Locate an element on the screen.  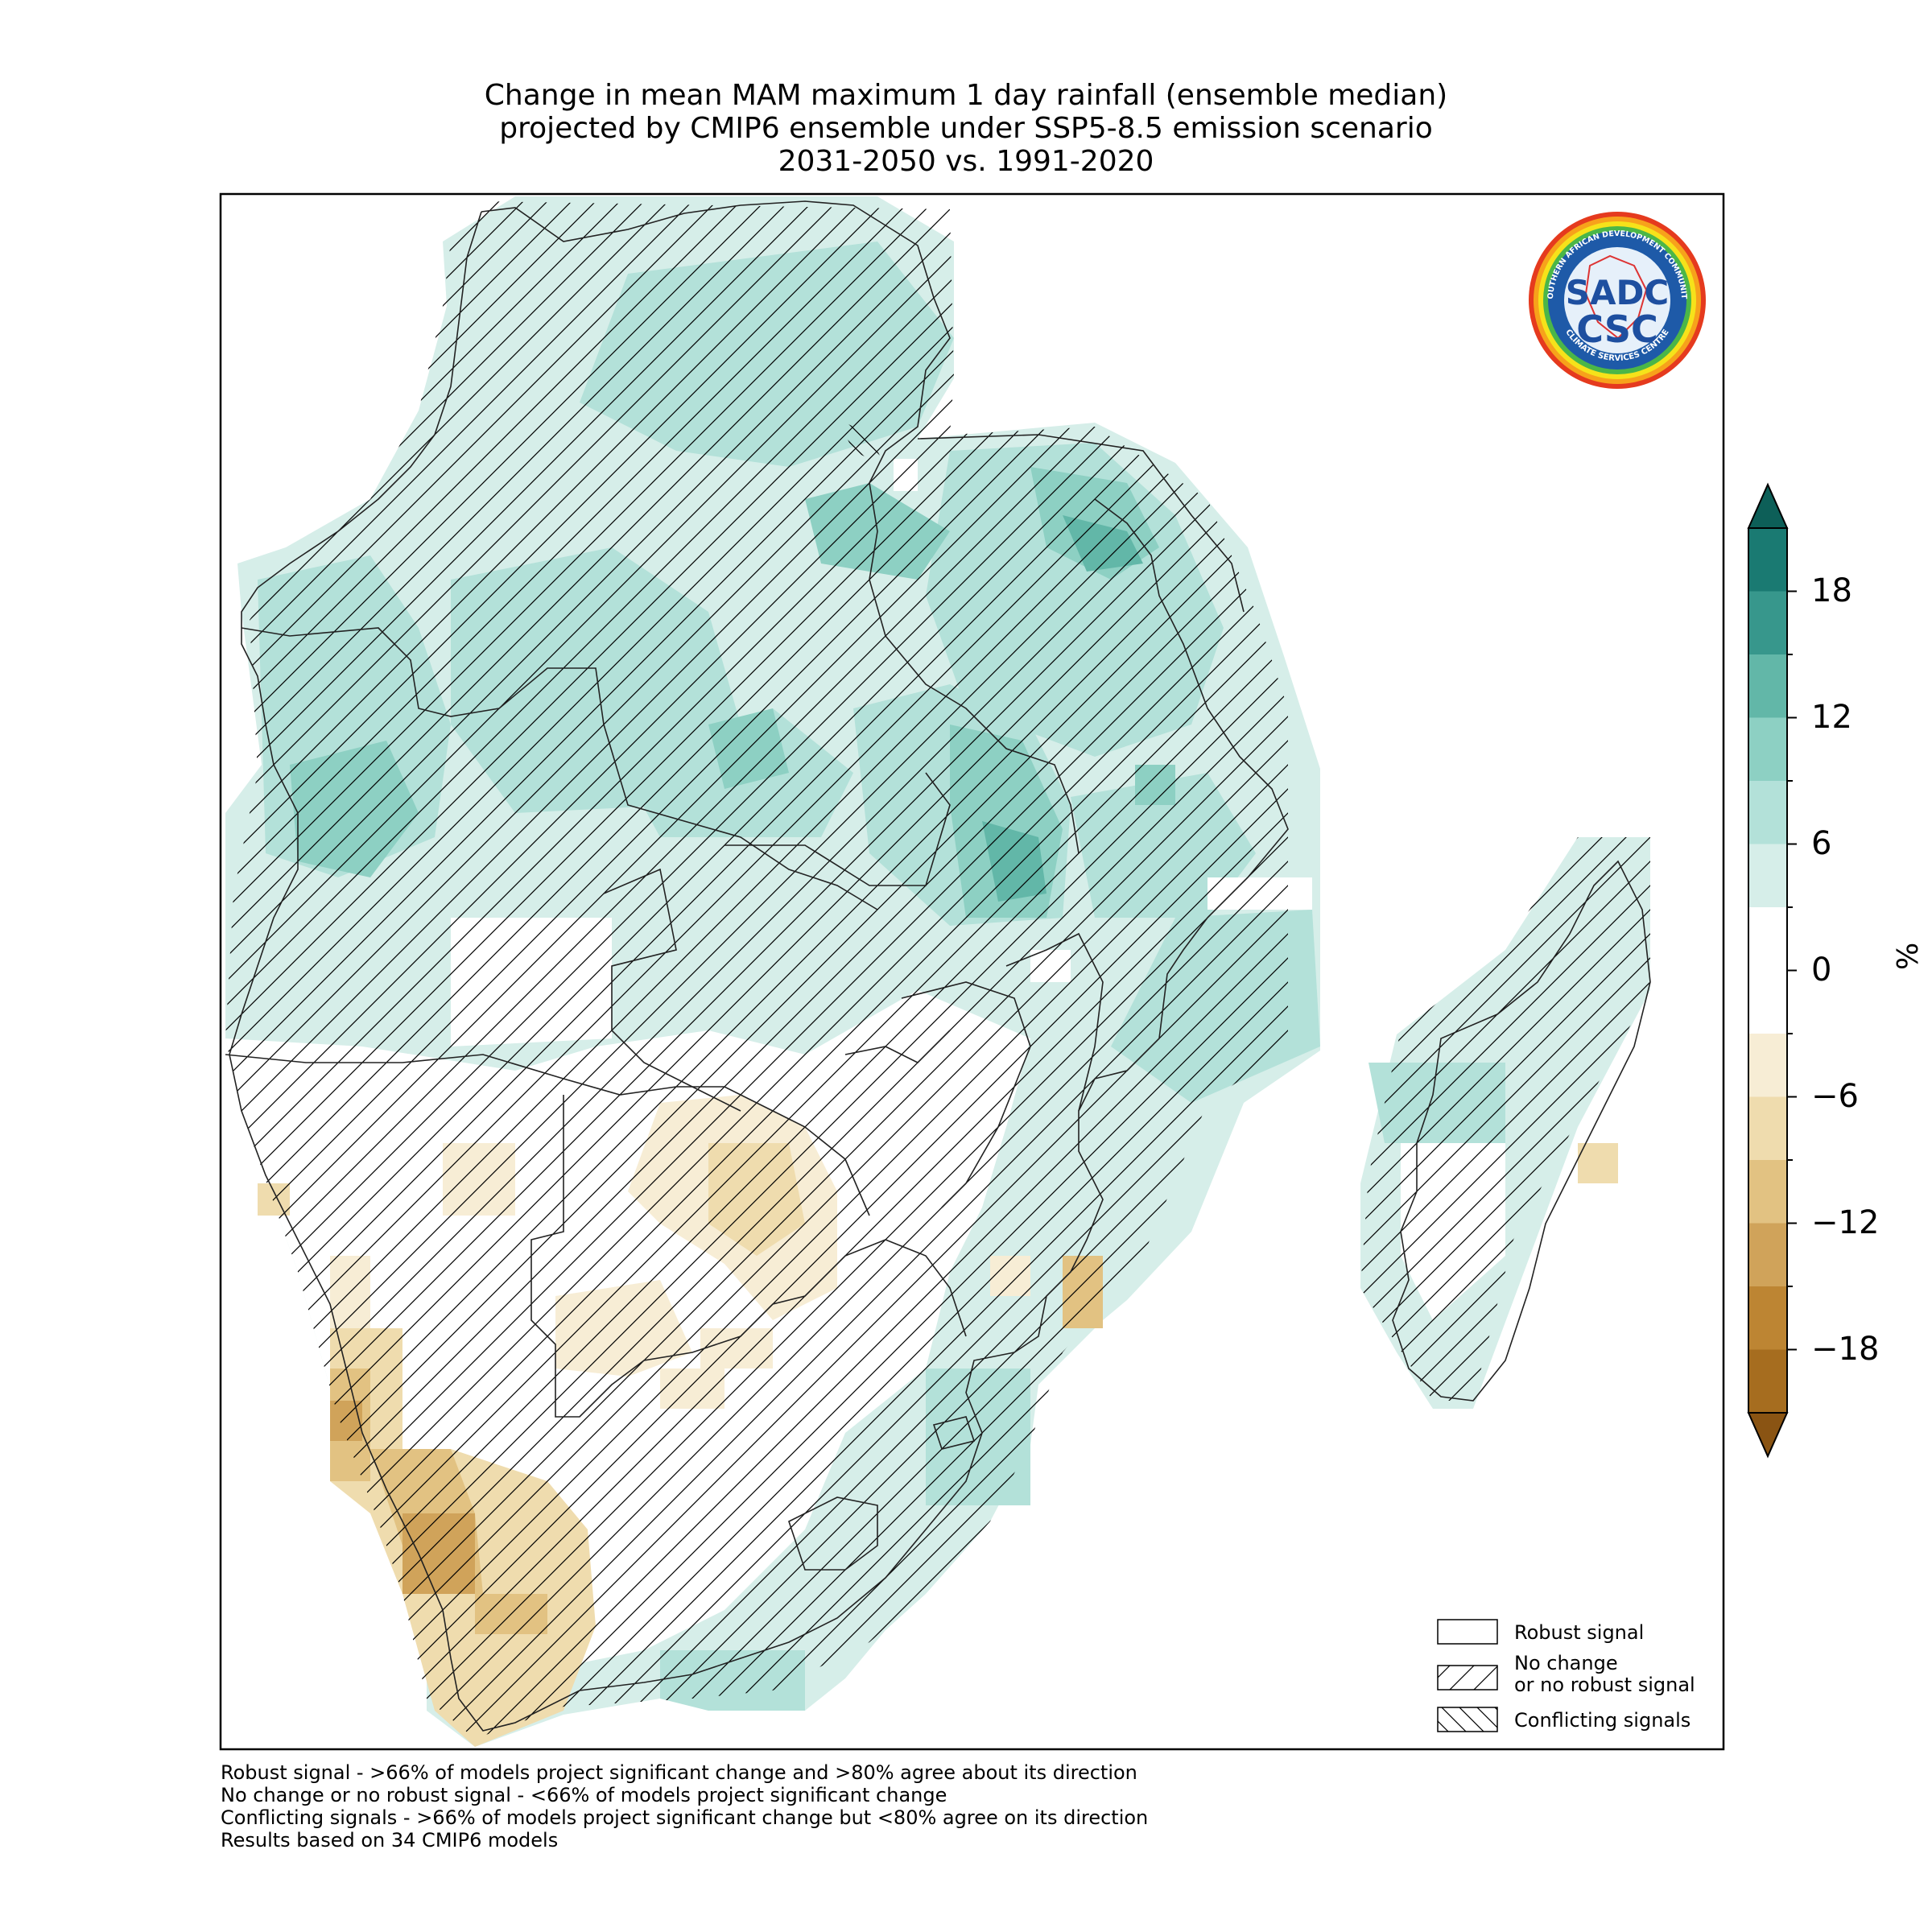
colorbar-extend-low is located at coordinates (1768, 1435).